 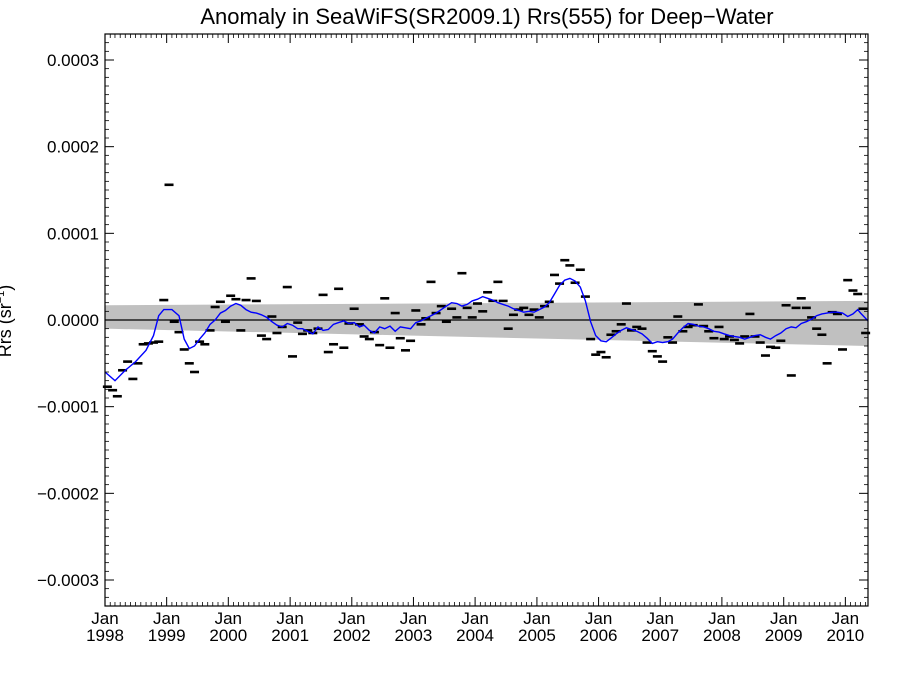 What do you see at coordinates (784, 635) in the screenshot?
I see `x-tick-label-year-11: 2009` at bounding box center [784, 635].